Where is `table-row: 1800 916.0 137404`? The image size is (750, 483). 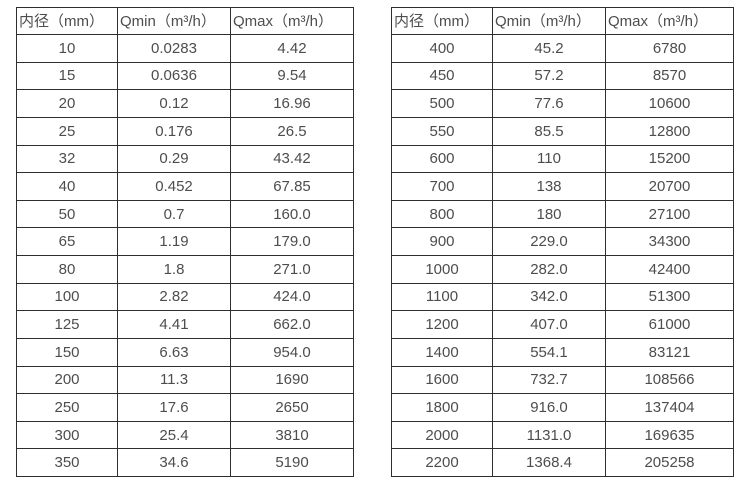
table-row: 1800 916.0 137404 is located at coordinates (562, 407).